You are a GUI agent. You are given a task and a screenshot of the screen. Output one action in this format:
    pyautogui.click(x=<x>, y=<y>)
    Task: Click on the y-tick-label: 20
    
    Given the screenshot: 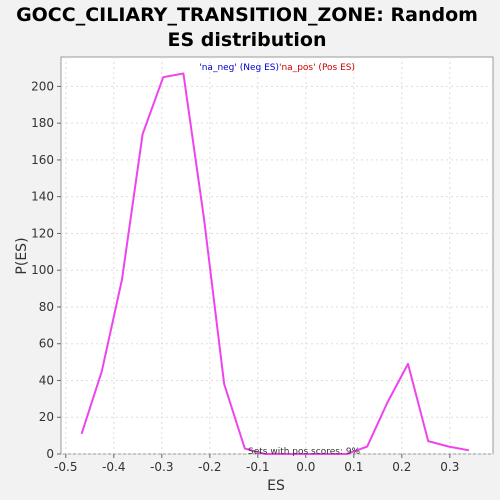 What is the action you would take?
    pyautogui.click(x=46, y=417)
    